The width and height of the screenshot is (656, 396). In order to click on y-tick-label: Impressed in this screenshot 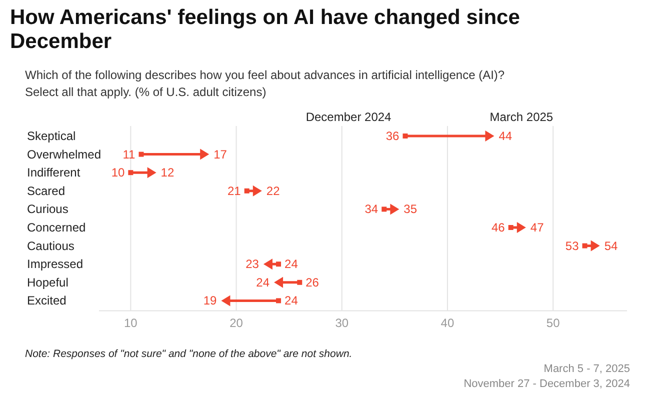, I will do `click(55, 264)`.